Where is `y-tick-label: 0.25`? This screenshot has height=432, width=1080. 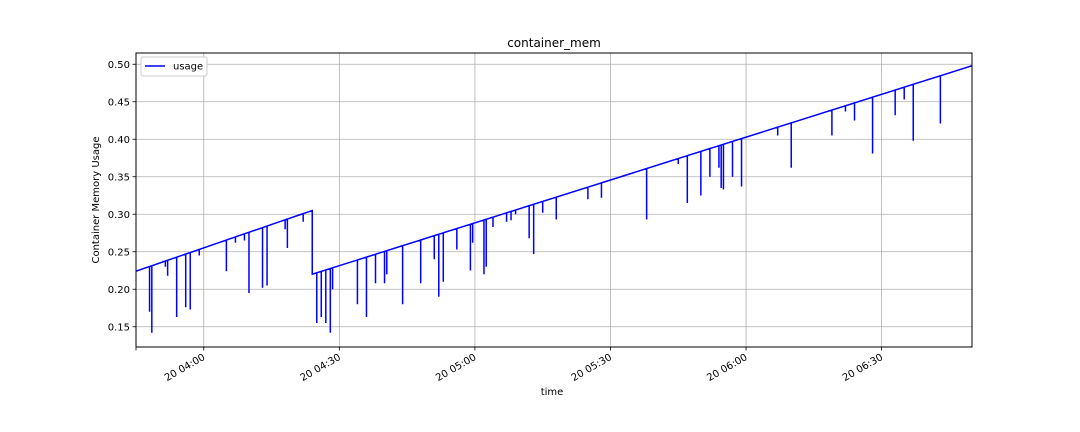 y-tick-label: 0.25 is located at coordinates (119, 252).